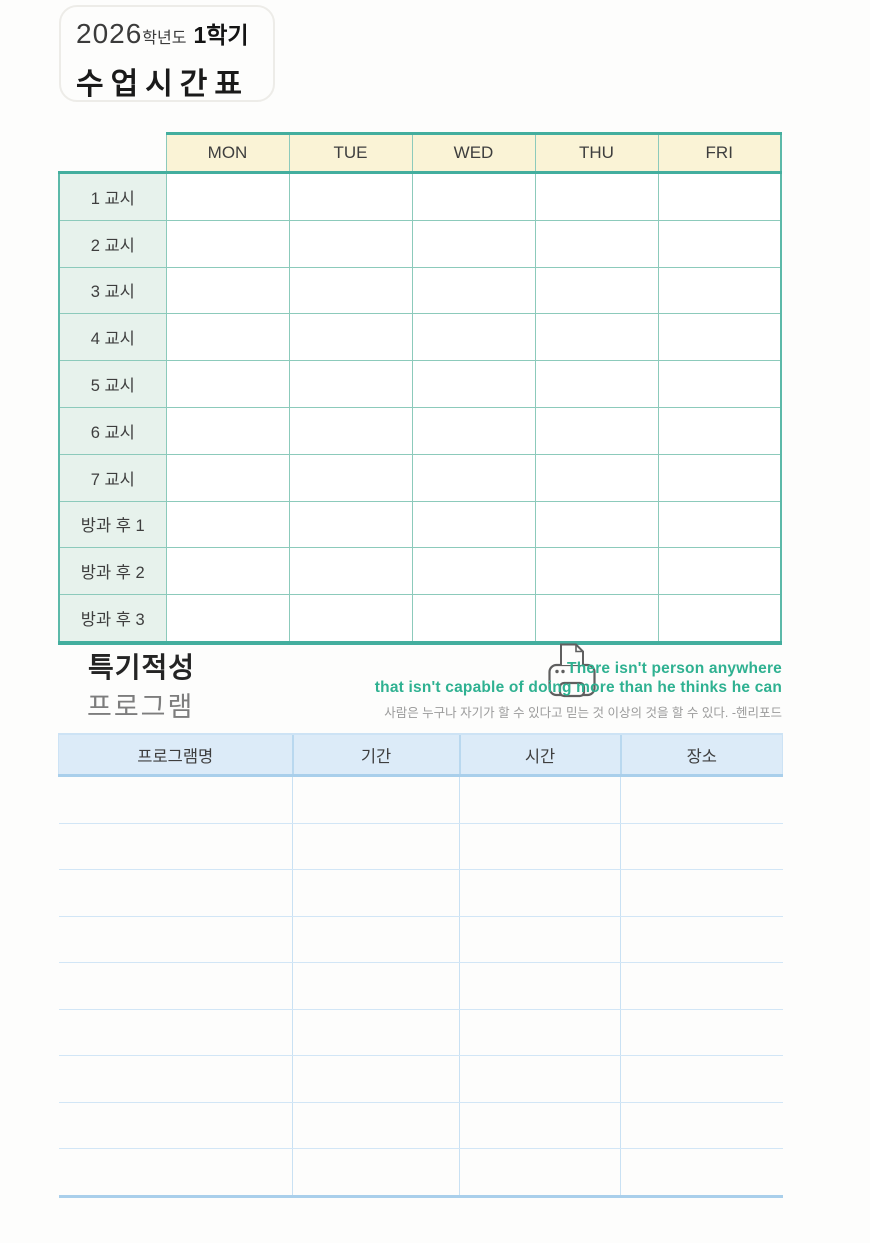 This screenshot has width=870, height=1243. I want to click on timetable-row: 방과 후 3, so click(420, 619).